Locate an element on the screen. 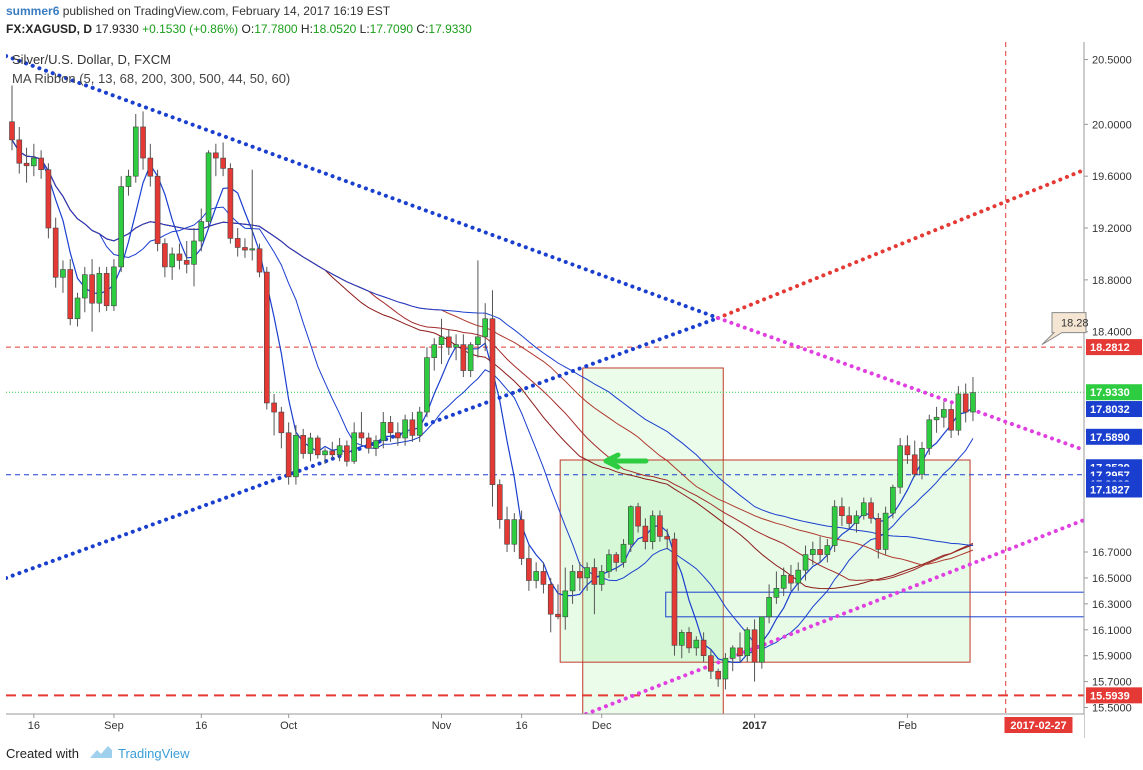  change-value: +0.1530 (+0.86%) is located at coordinates (190, 29).